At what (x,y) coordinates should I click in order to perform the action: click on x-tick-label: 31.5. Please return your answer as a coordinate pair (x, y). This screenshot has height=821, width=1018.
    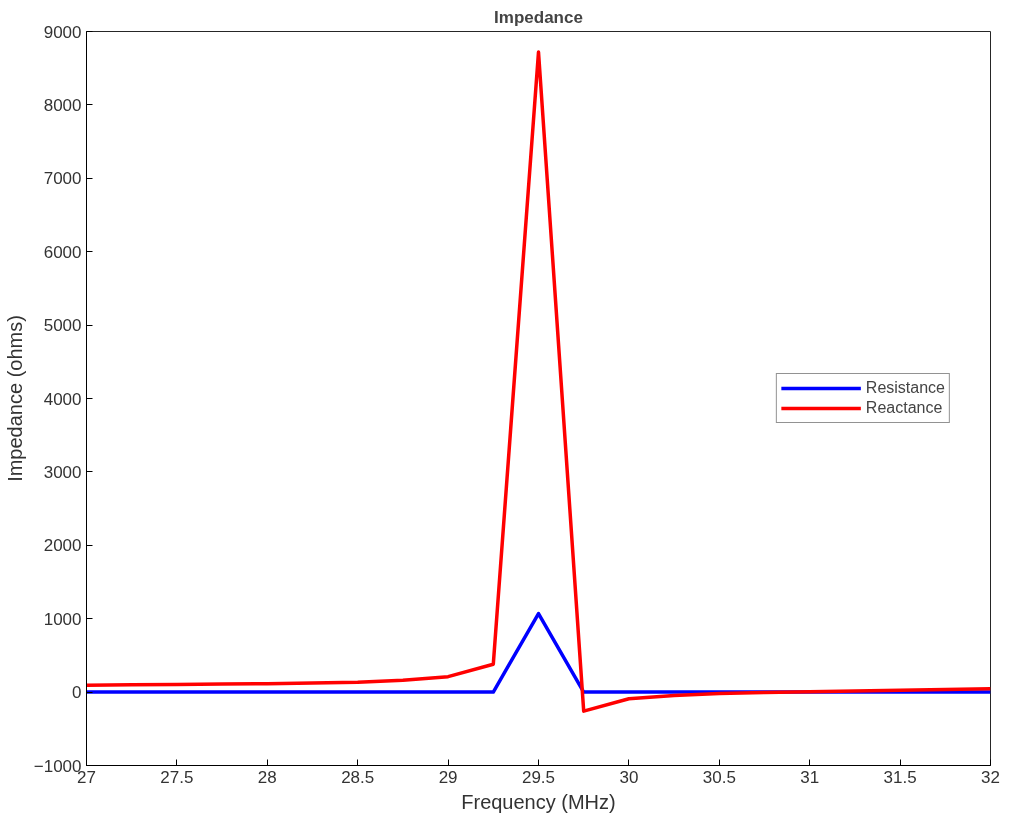
    Looking at the image, I should click on (900, 777).